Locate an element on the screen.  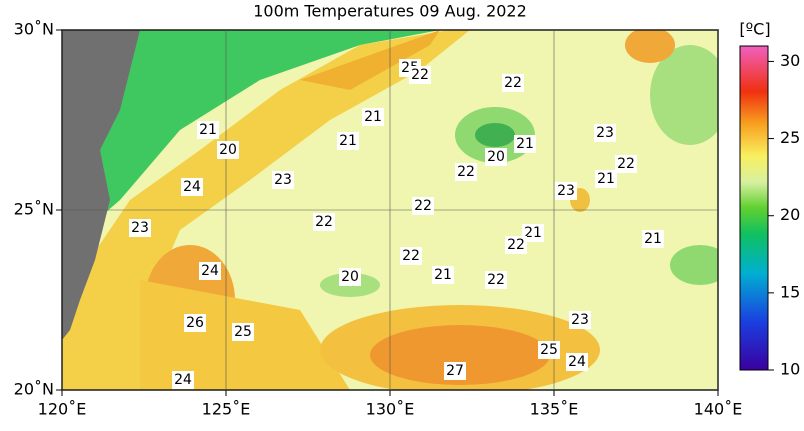
y-tick-label: 25˚N is located at coordinates (34, 209).